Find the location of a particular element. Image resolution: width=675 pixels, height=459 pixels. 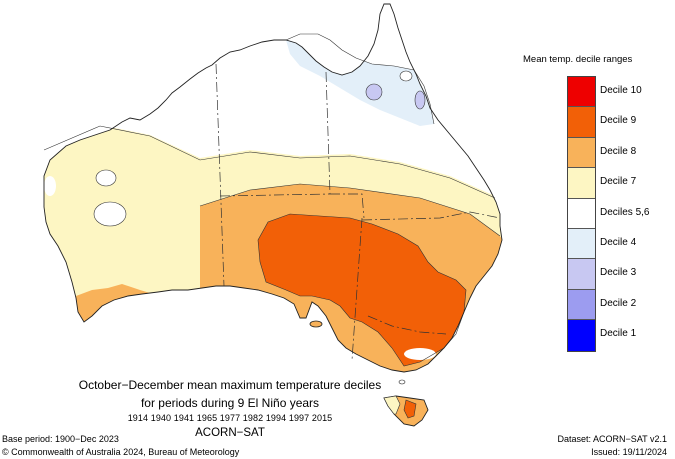

legend-label: Decile 2 is located at coordinates (618, 303).